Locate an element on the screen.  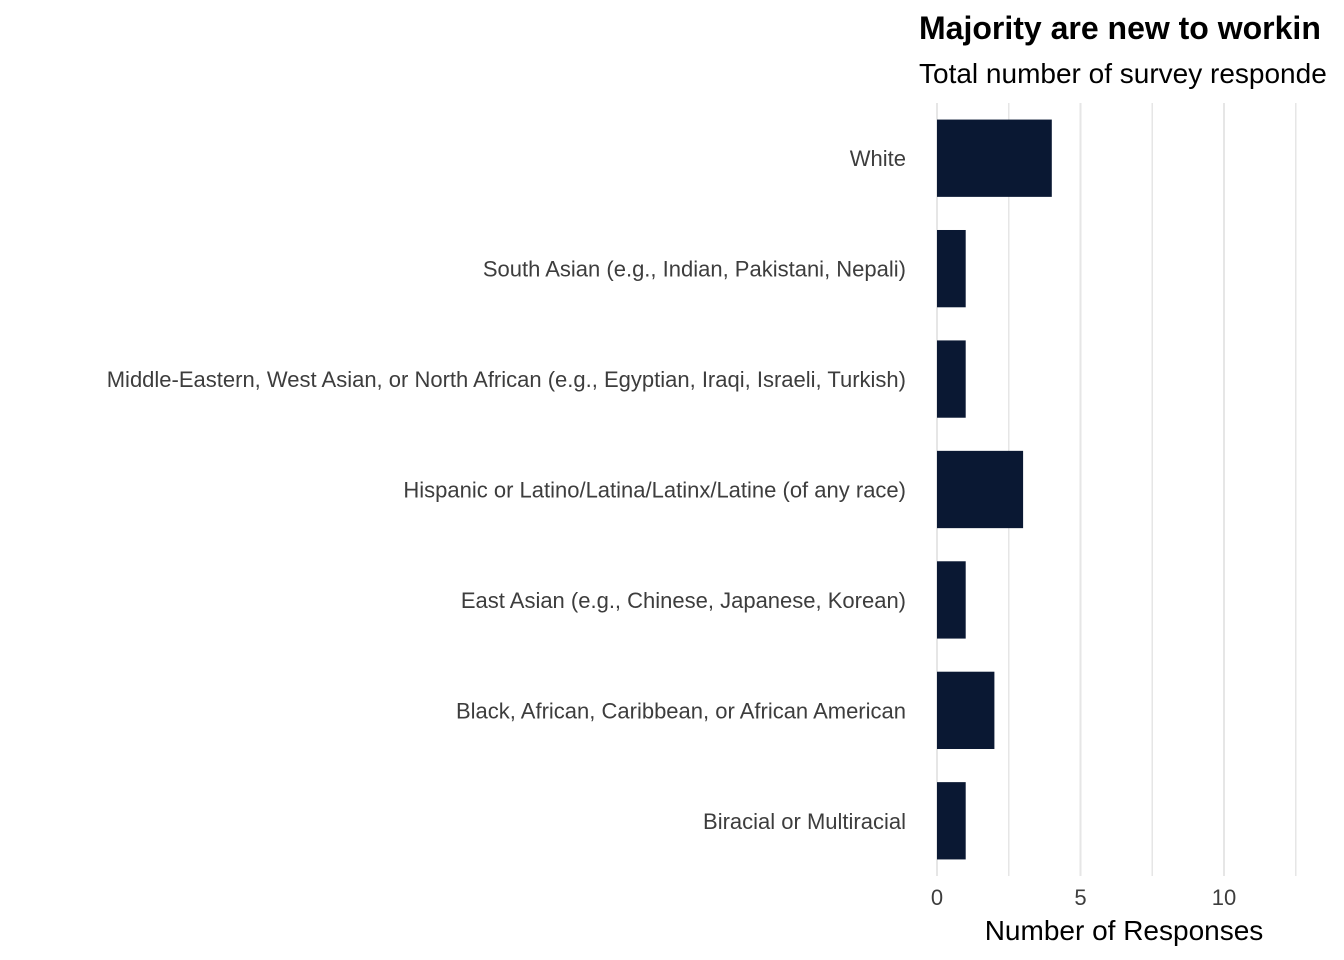
bars is located at coordinates (994, 489).